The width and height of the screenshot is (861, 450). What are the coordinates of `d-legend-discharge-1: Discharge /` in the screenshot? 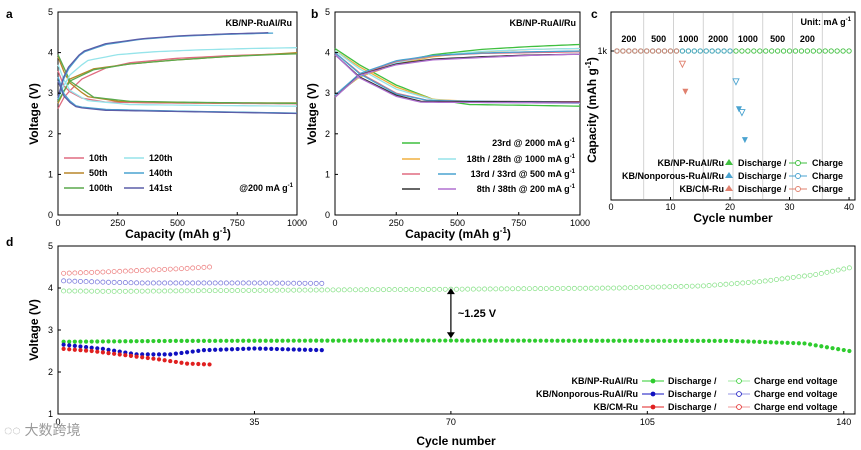 It's located at (692, 394).